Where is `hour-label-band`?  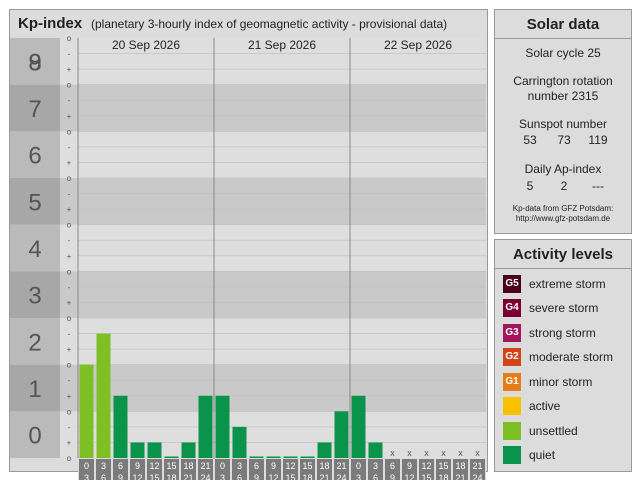 hour-label-band is located at coordinates (282, 469).